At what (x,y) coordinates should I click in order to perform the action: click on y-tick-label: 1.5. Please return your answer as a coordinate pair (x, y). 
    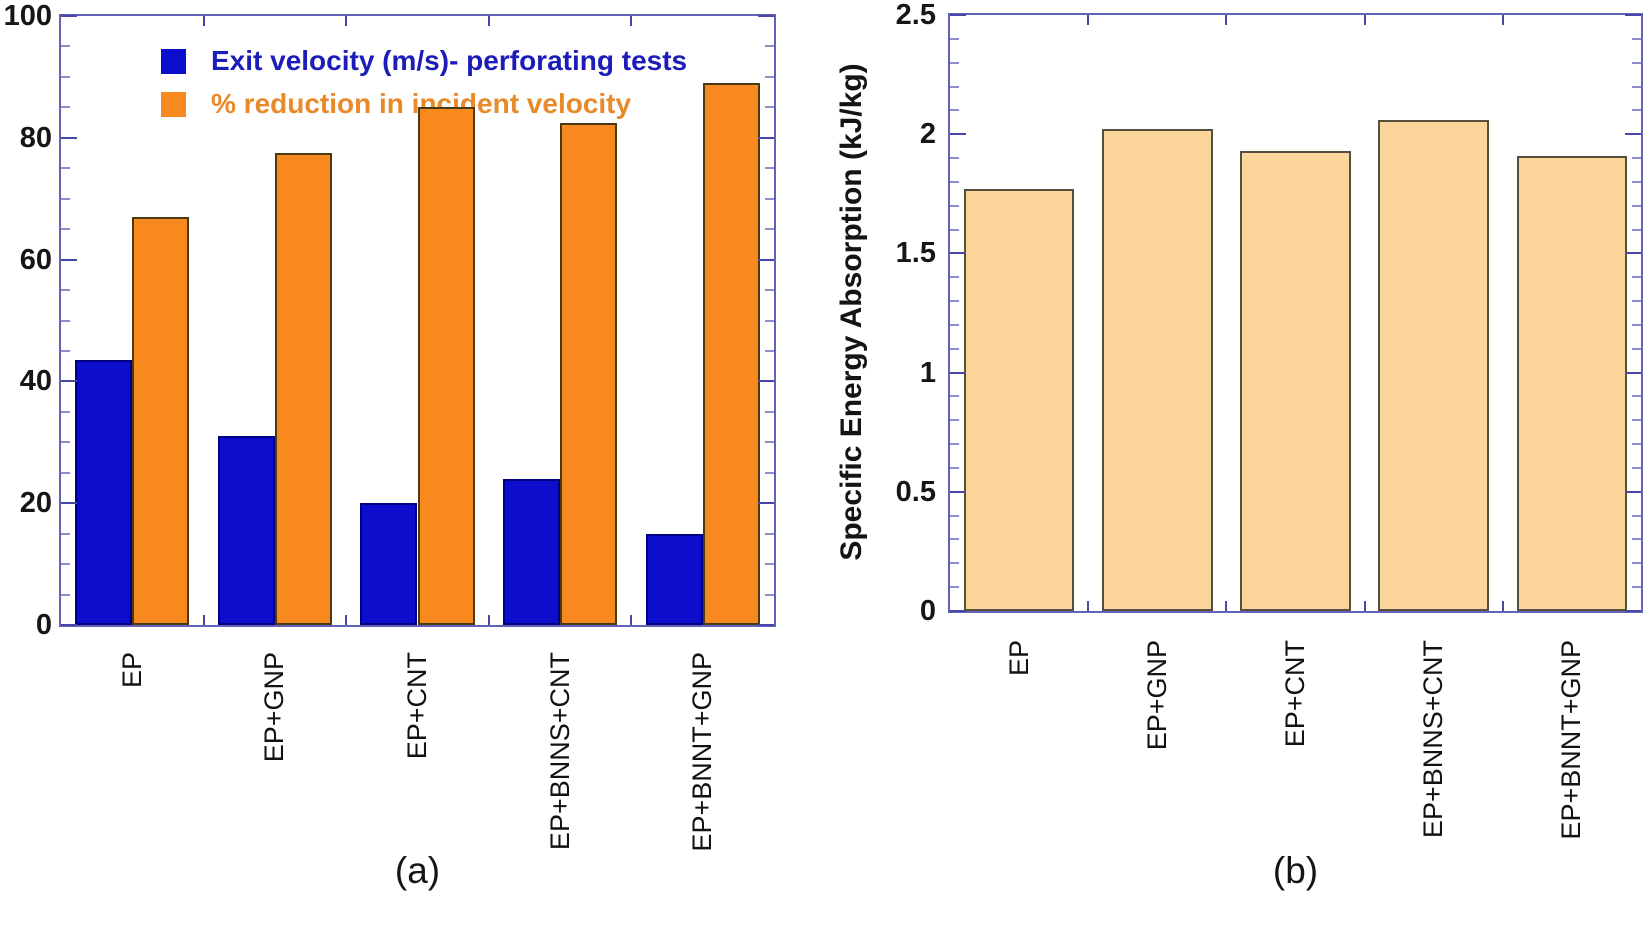
    Looking at the image, I should click on (915, 253).